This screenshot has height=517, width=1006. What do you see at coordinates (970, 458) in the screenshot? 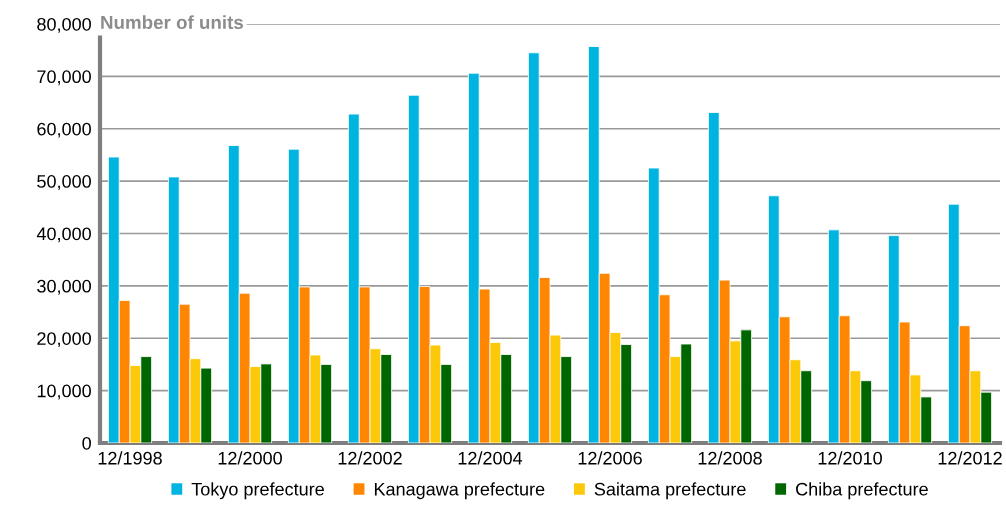
I see `x-tick-label: 12/2012` at bounding box center [970, 458].